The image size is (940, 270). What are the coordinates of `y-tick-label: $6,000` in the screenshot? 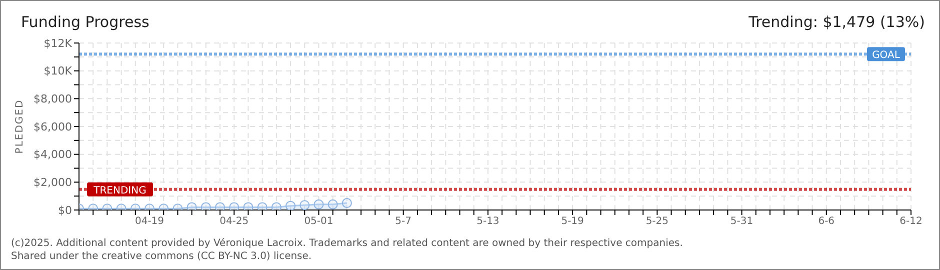 It's located at (53, 127).